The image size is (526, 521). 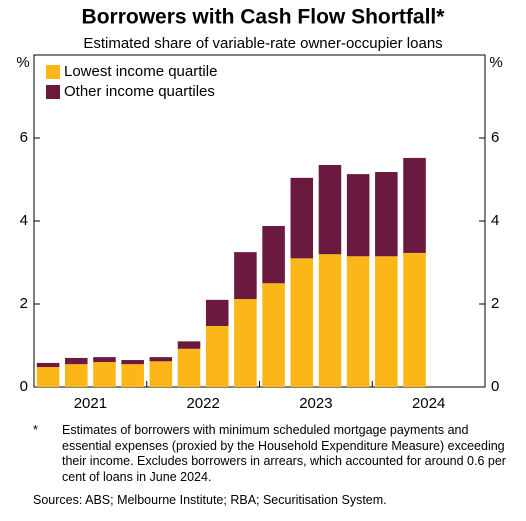 What do you see at coordinates (495, 303) in the screenshot?
I see `y-tick-label-right: 2` at bounding box center [495, 303].